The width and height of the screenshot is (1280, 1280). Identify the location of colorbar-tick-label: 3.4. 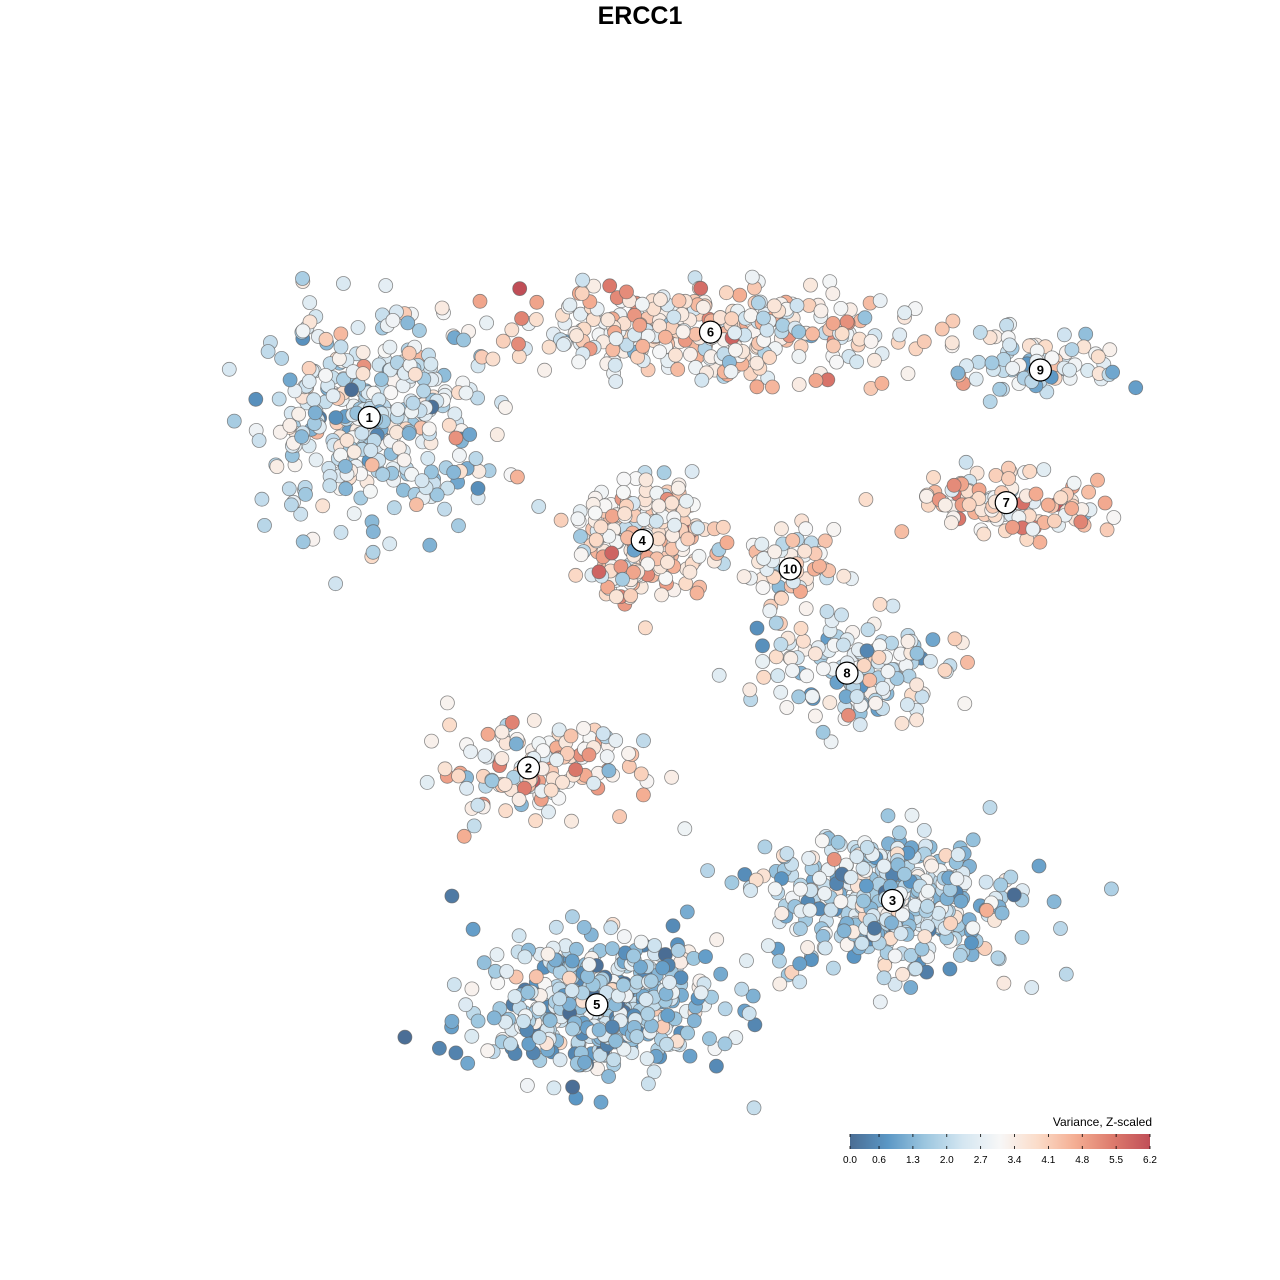
(1015, 1160).